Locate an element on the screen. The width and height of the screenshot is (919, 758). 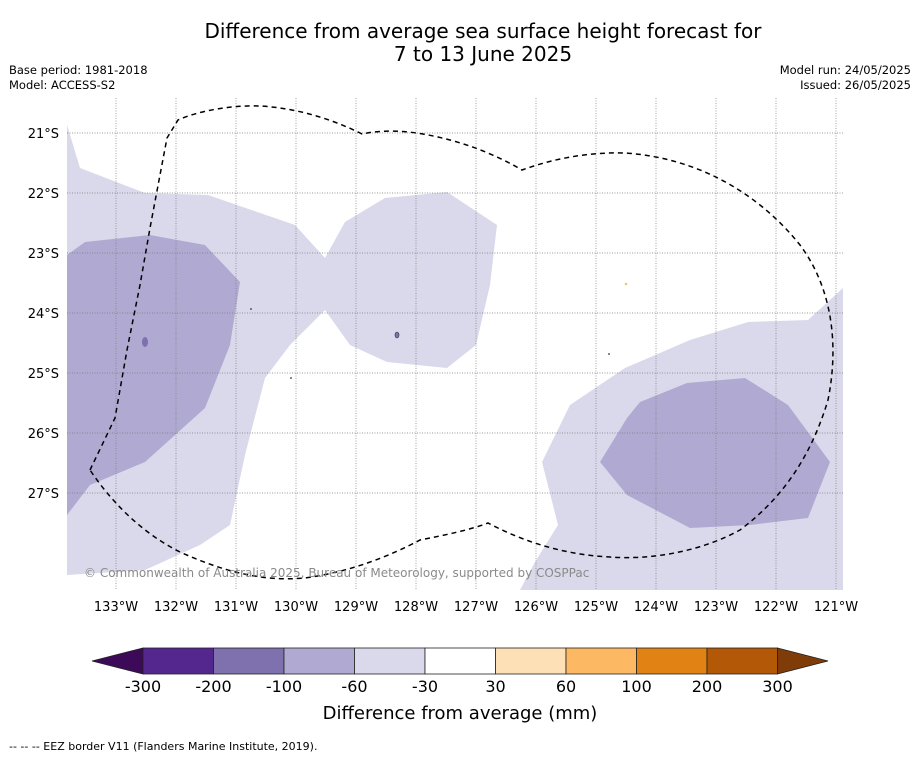
issued-text: Issued: 26/05/2025 is located at coordinates (855, 85).